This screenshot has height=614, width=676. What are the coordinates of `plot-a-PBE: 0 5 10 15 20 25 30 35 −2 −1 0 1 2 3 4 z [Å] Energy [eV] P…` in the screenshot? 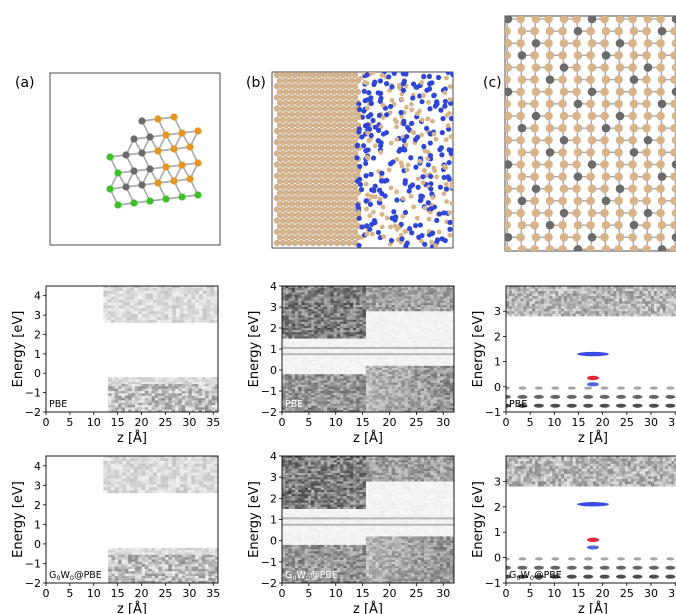 It's located at (115, 365).